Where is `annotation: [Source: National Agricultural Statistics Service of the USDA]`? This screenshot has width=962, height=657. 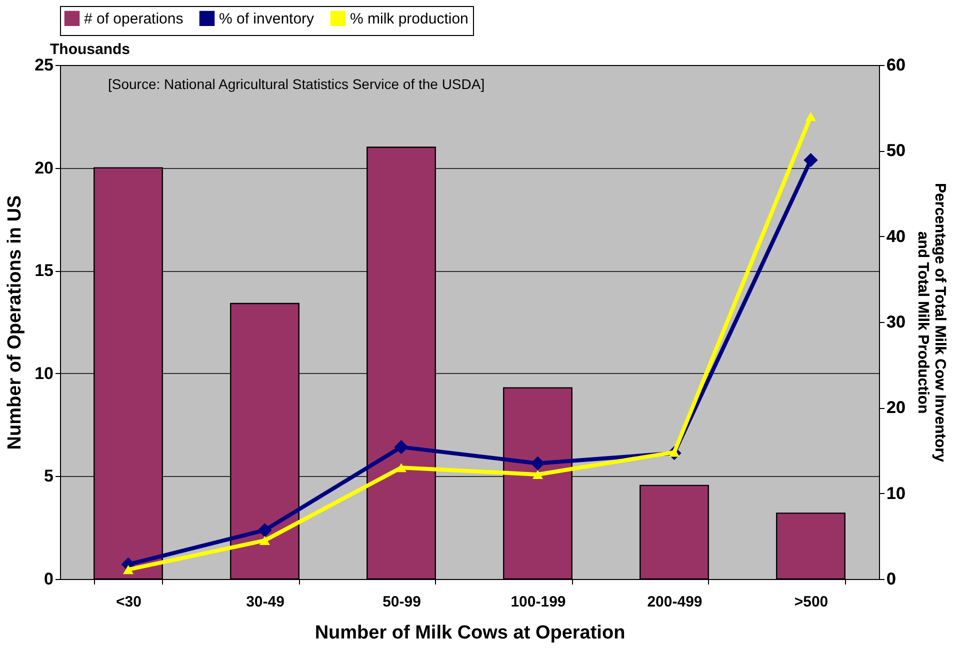 annotation: [Source: National Agricultural Statistics Service of the USDA] is located at coordinates (296, 84).